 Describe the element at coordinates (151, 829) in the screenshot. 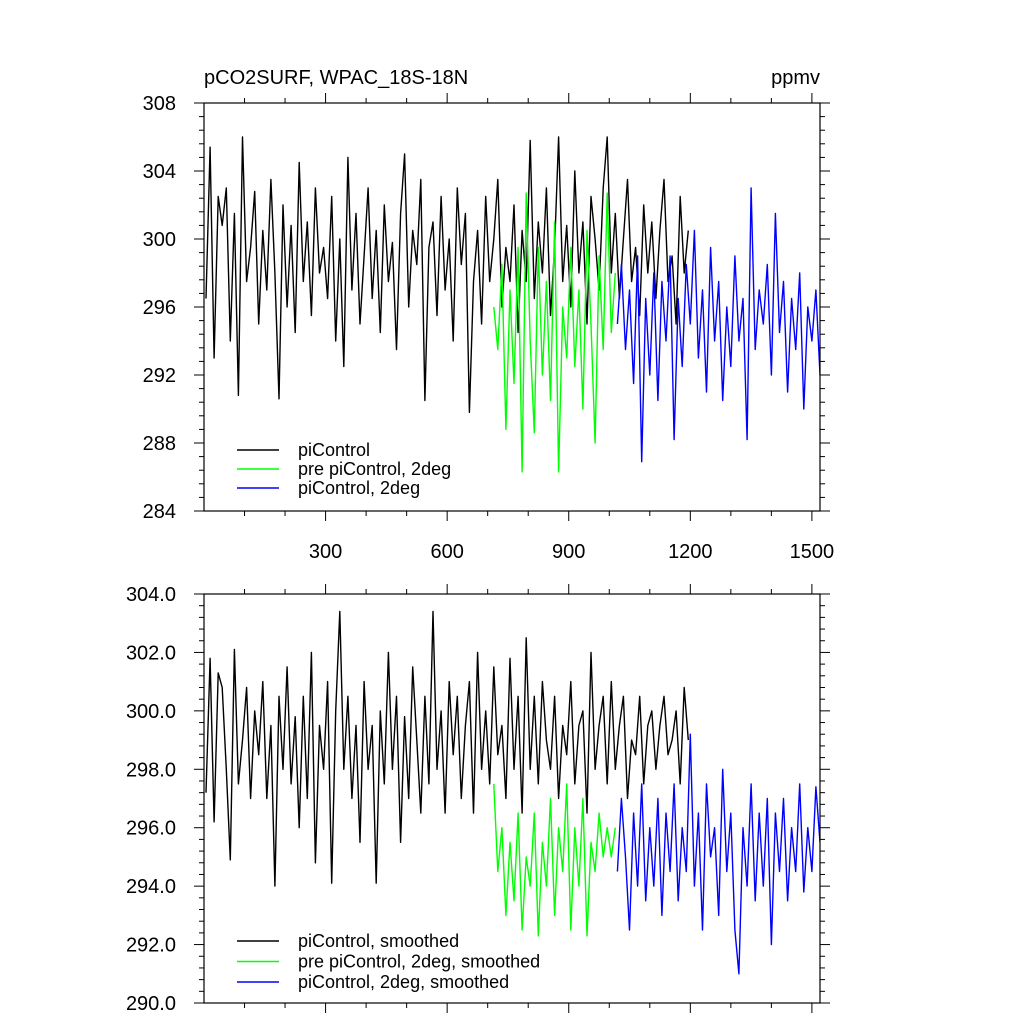

I see `bottom-y-tick-label: 296.0` at that location.